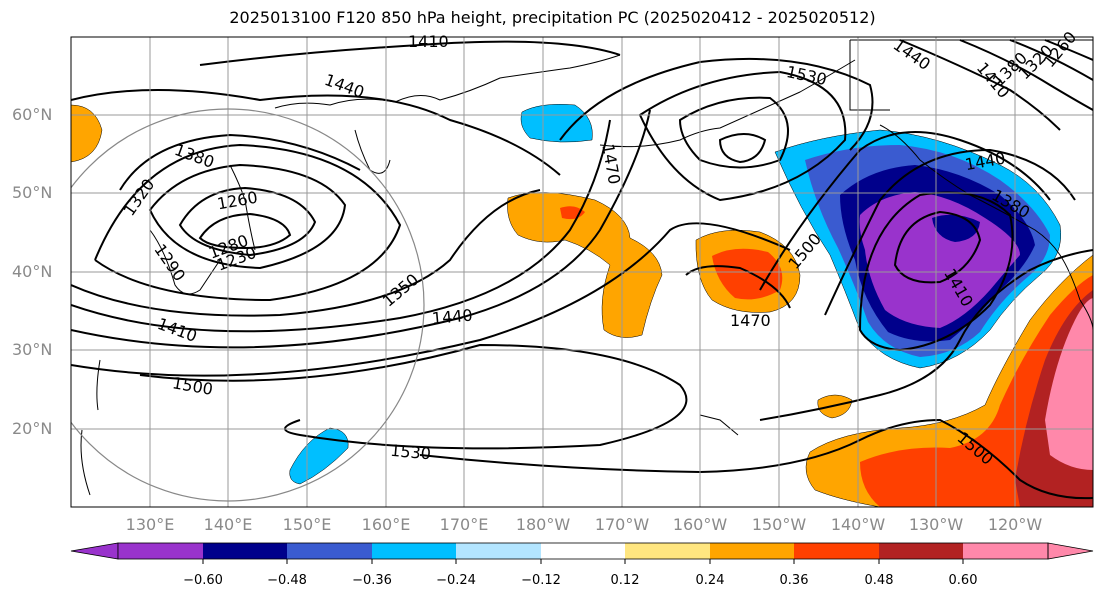  What do you see at coordinates (700, 524) in the screenshot?
I see `lon-label: 160°W` at bounding box center [700, 524].